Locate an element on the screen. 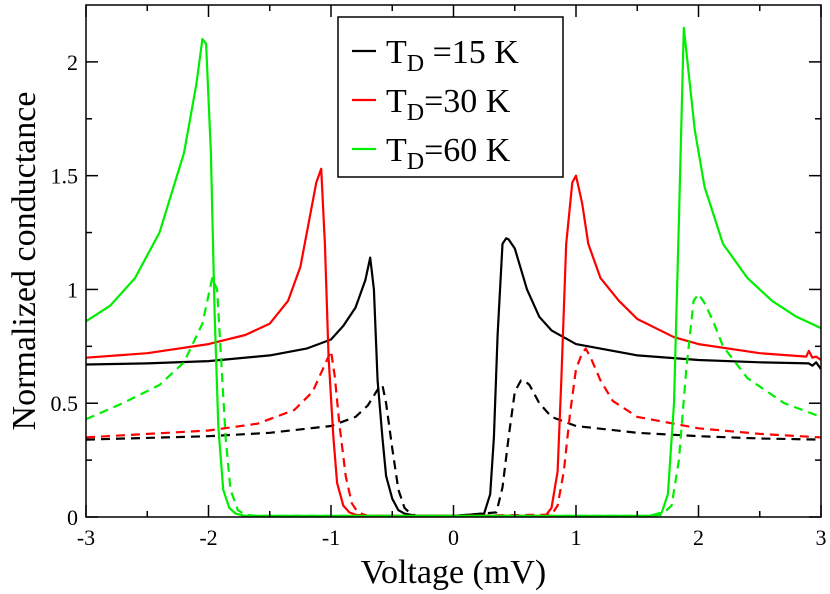 This screenshot has height=594, width=830. y-tick-label: 1.5 is located at coordinates (65, 176).